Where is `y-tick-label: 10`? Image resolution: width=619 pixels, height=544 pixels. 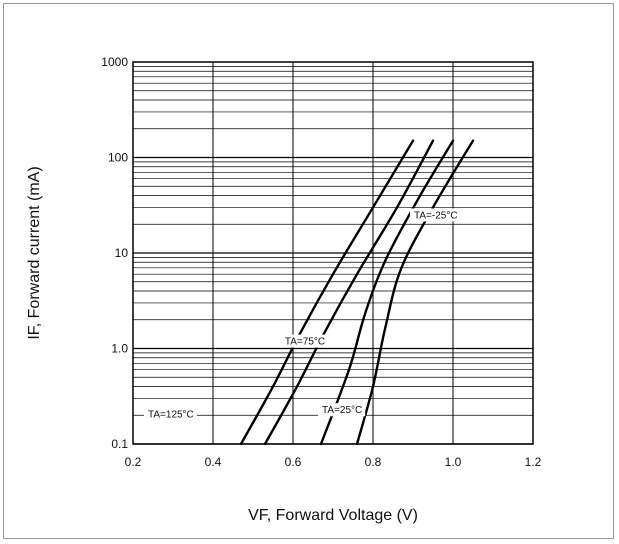
y-tick-label: 10 is located at coordinates (122, 253).